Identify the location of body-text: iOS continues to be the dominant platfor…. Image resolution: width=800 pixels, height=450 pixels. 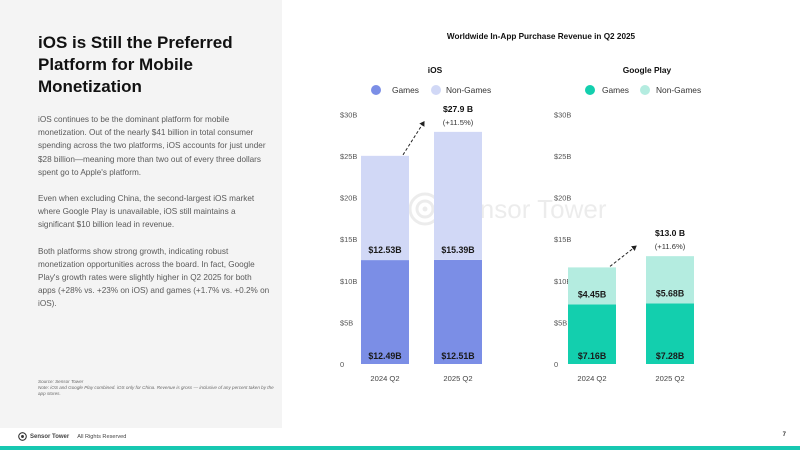
(154, 218).